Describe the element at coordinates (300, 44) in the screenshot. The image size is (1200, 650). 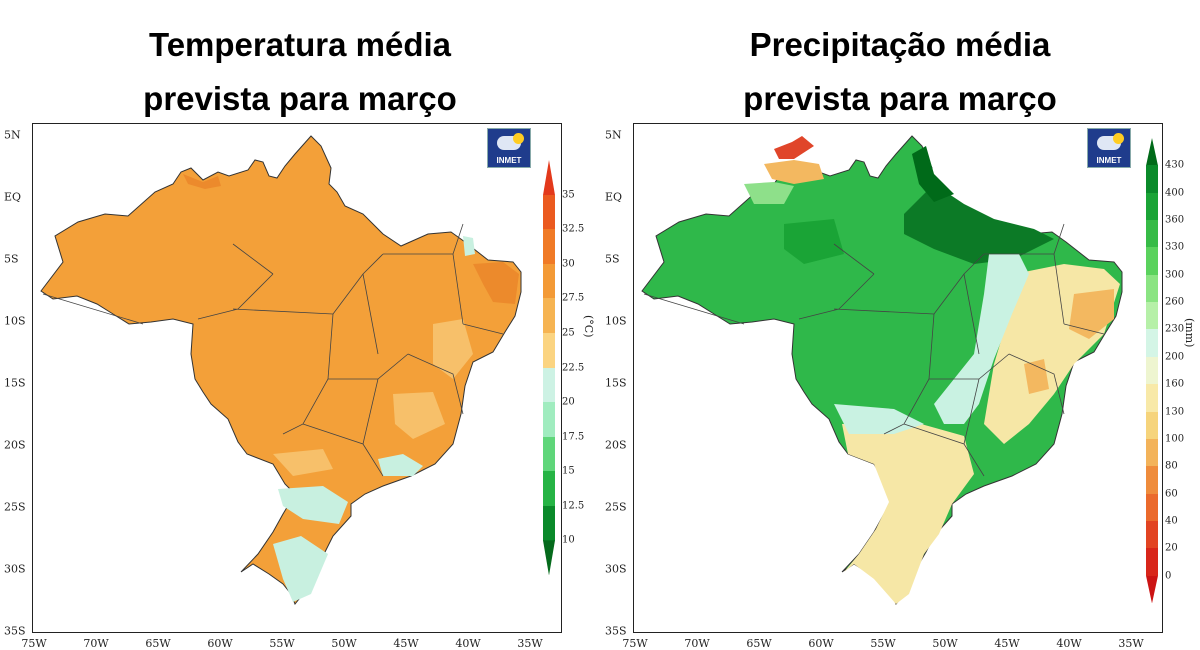
I see `title-line-1: Temperatura média` at that location.